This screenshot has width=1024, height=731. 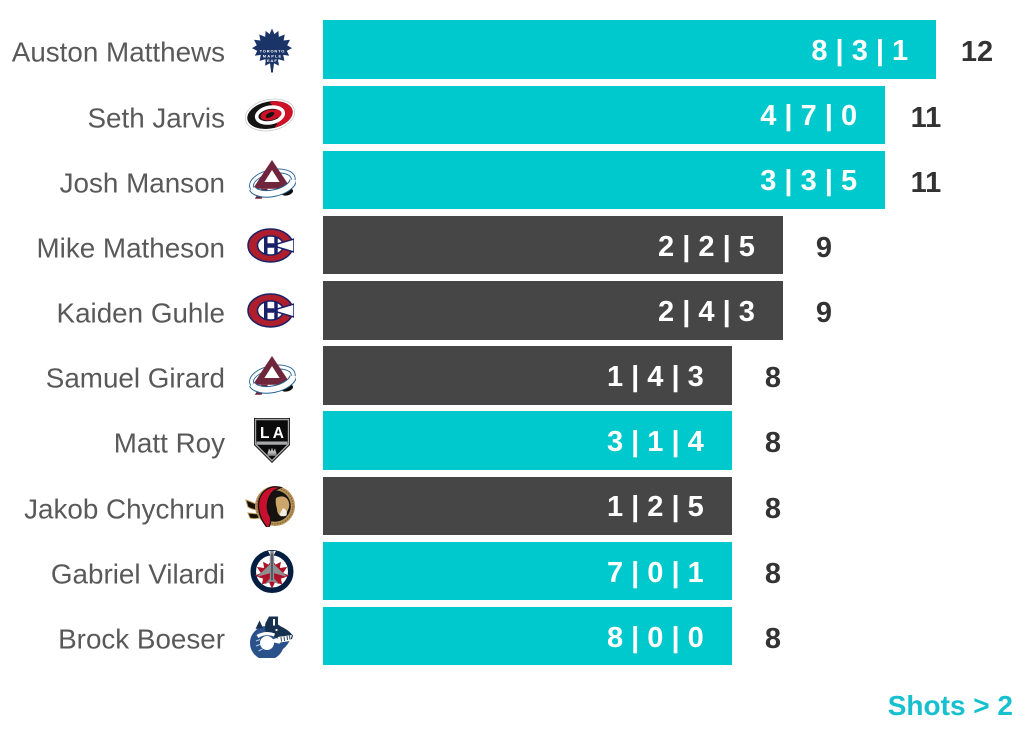 I want to click on svg-text: MAPLE, so click(x=272, y=55).